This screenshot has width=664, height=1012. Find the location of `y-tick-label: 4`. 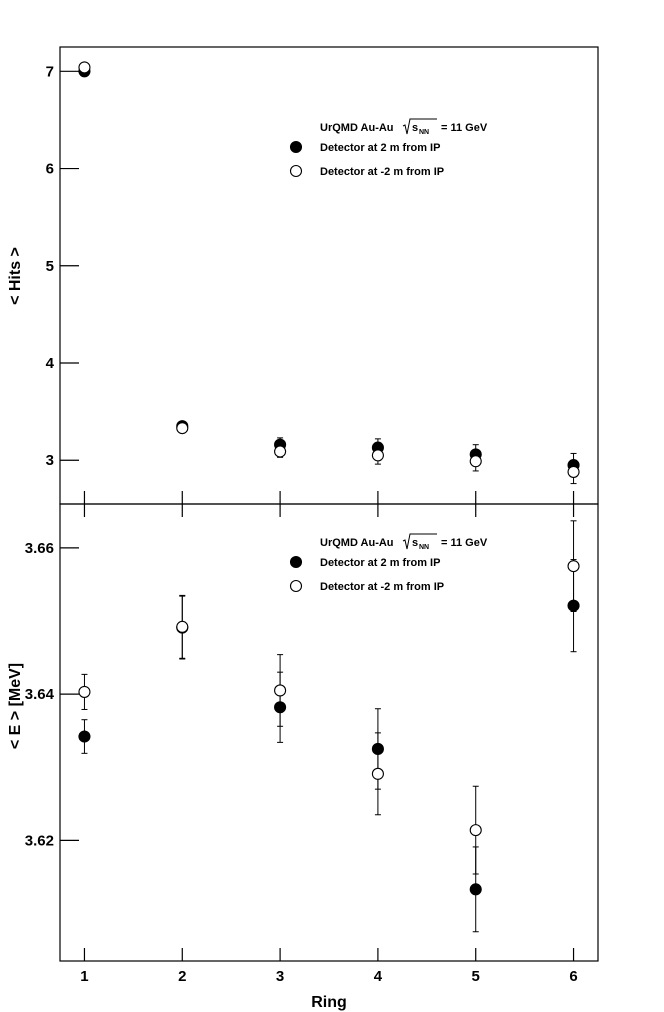

y-tick-label: 4 is located at coordinates (50, 363).